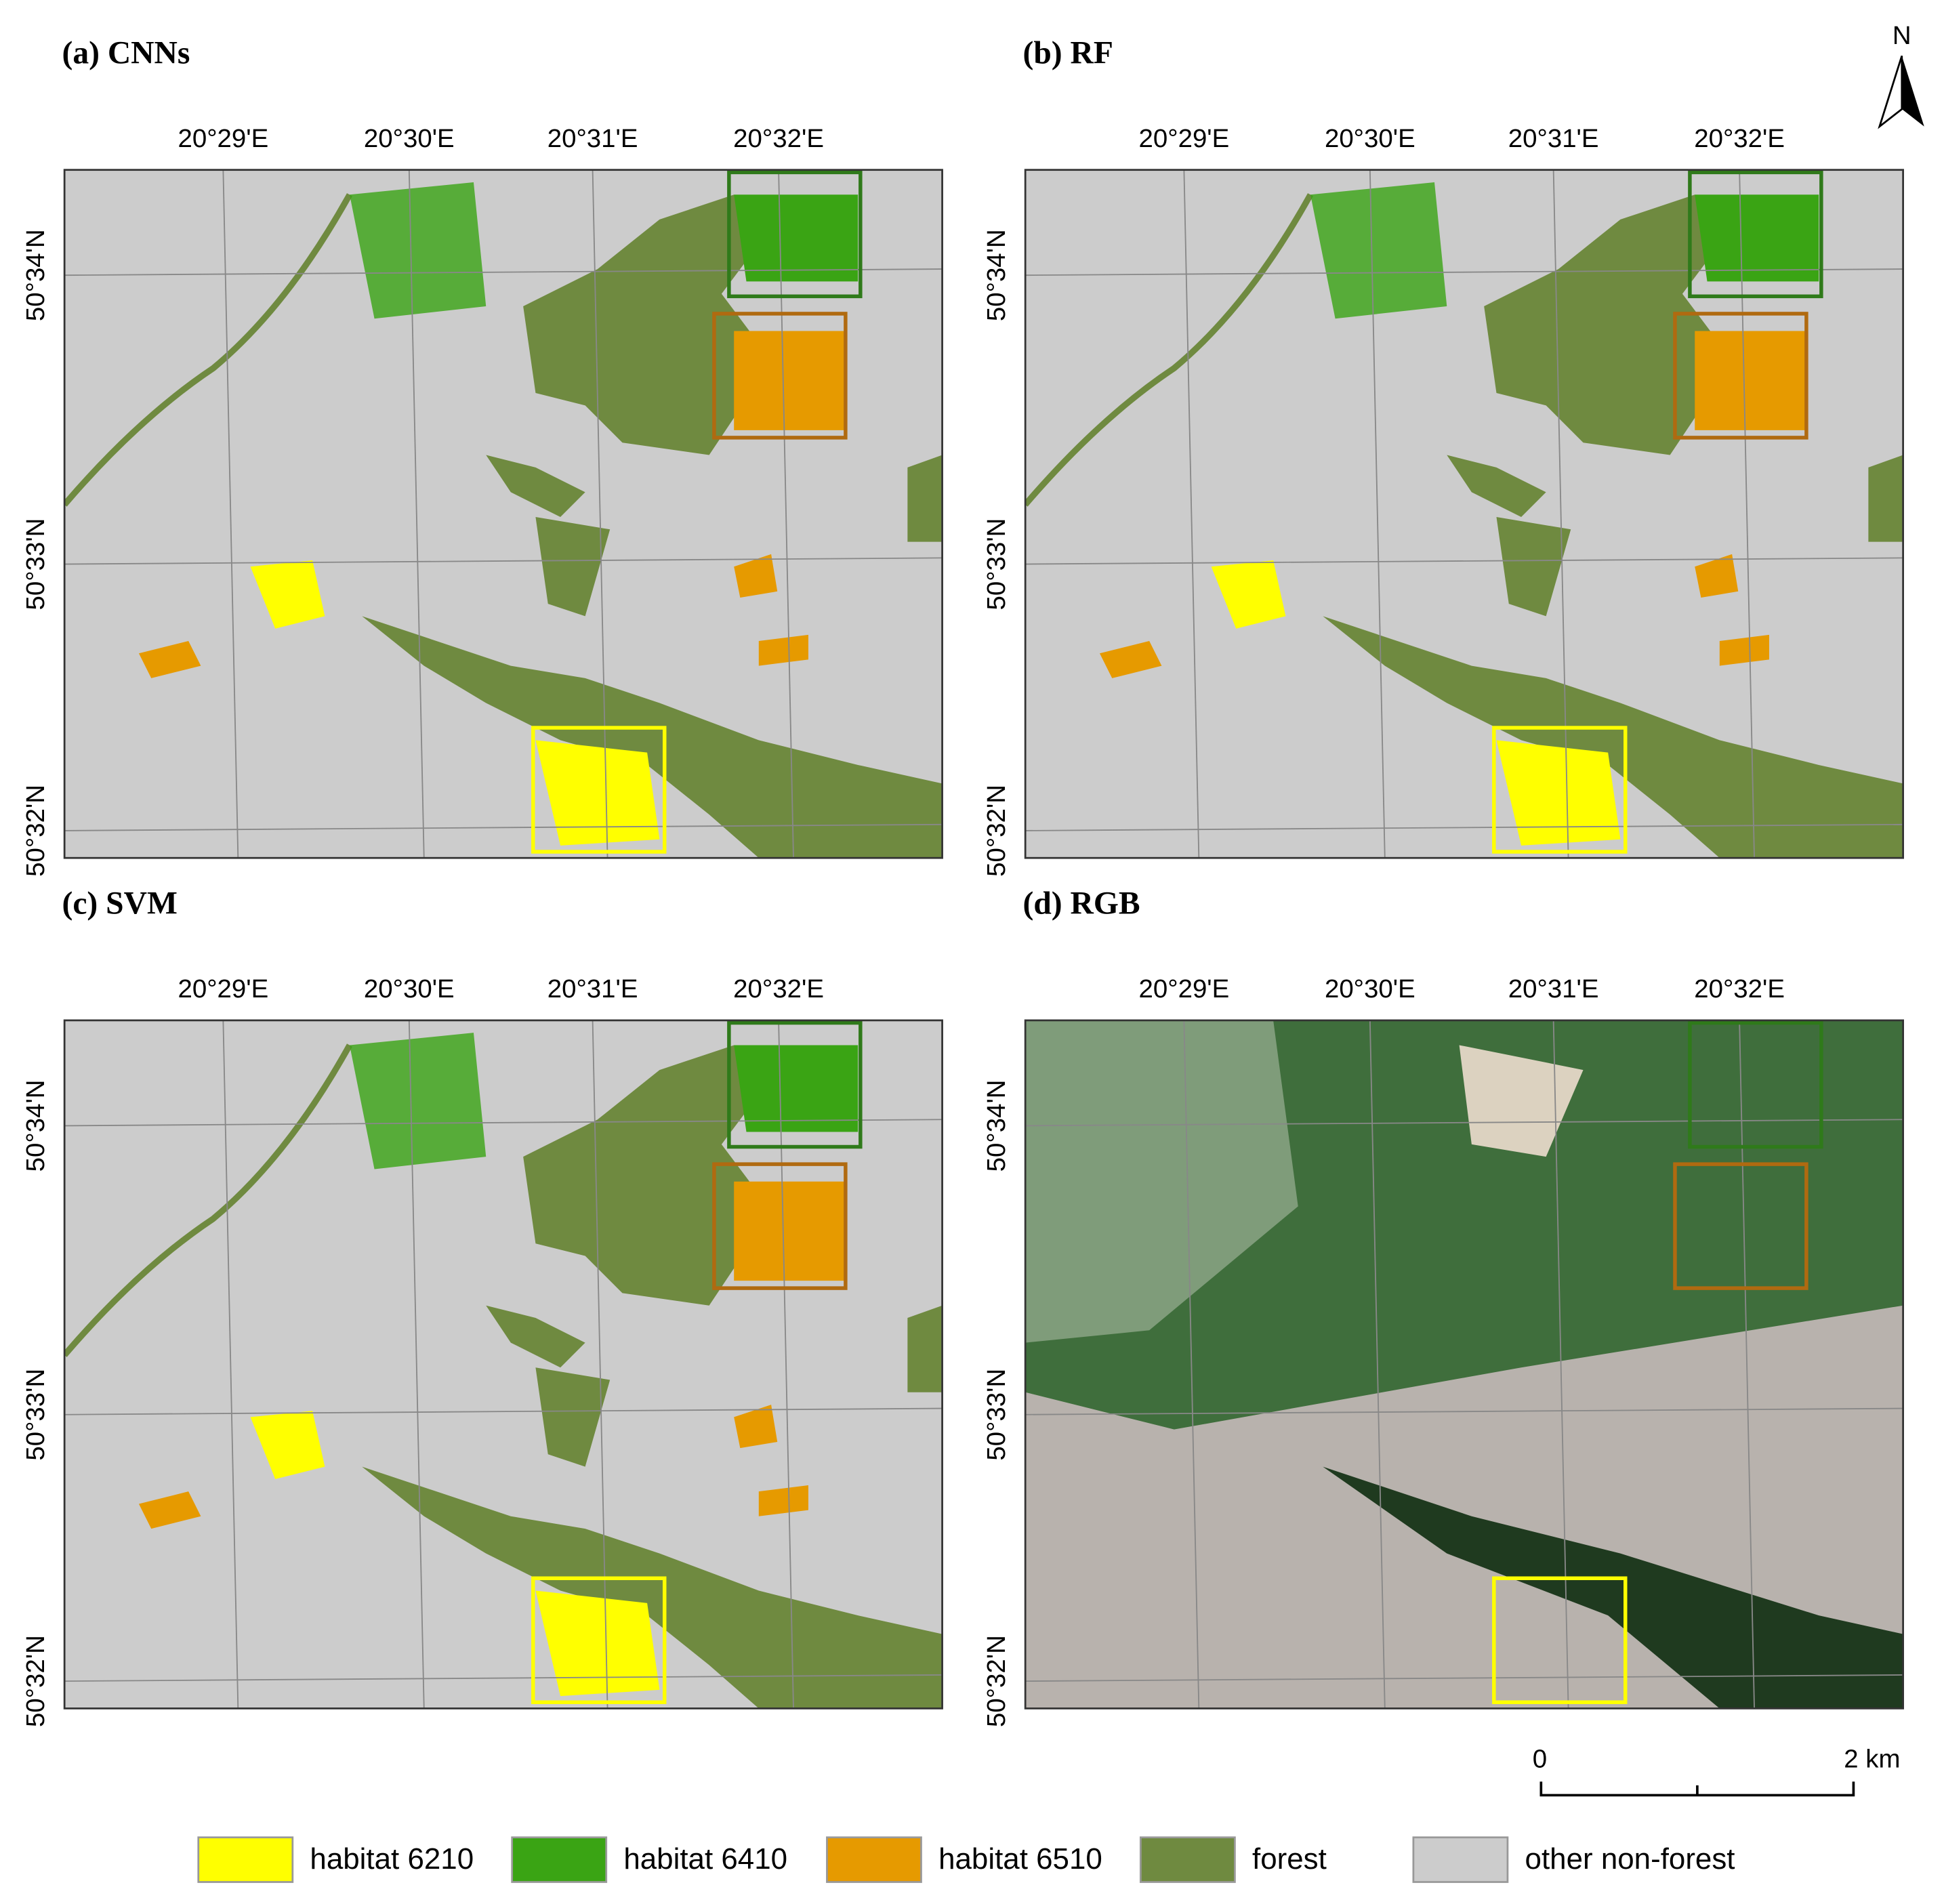  I want to click on panel-title: (d) RGB, so click(1081, 904).